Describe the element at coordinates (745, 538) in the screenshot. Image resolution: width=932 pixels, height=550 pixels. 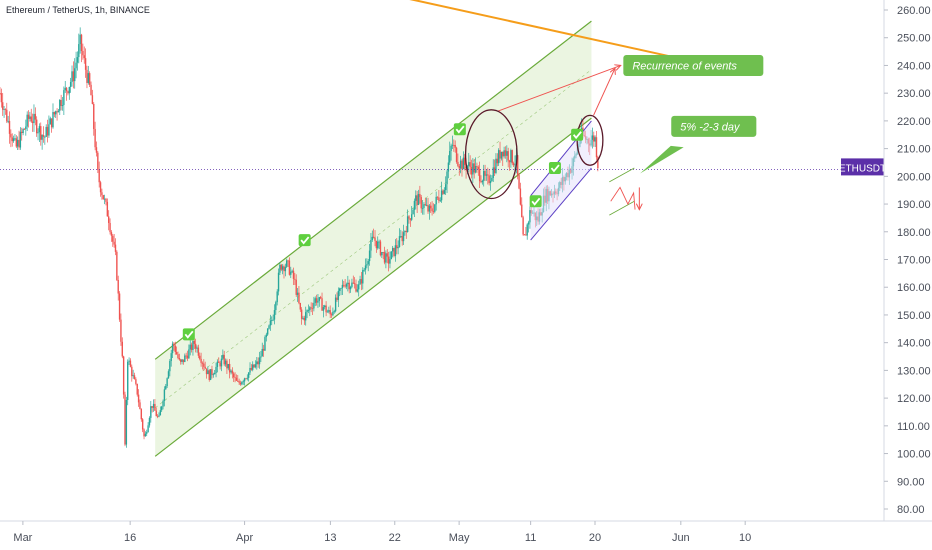
I see `time-tick-label: 10` at that location.